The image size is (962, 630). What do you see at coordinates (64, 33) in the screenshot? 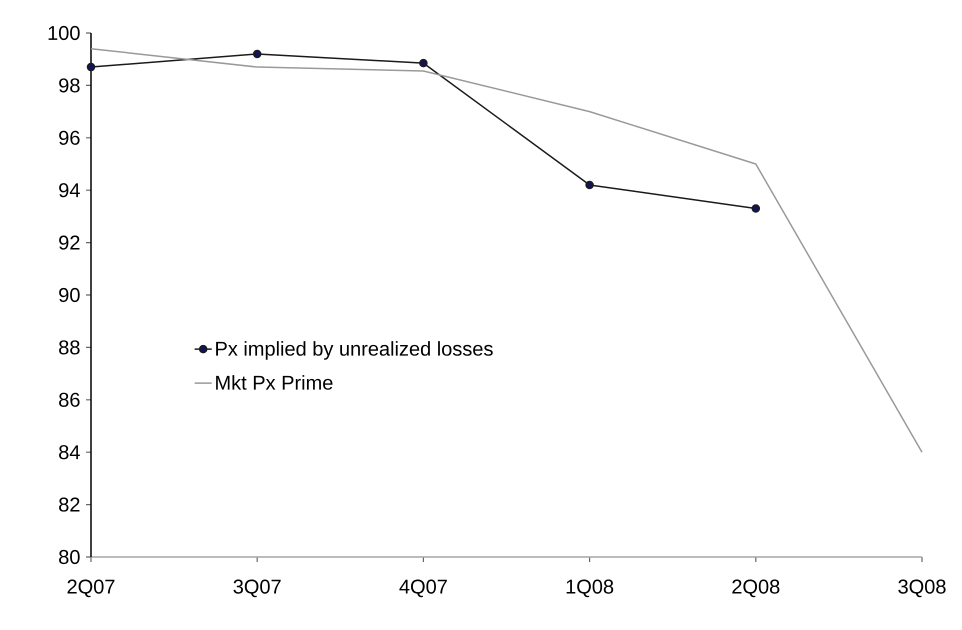
I see `y-tick-label: 100` at bounding box center [64, 33].